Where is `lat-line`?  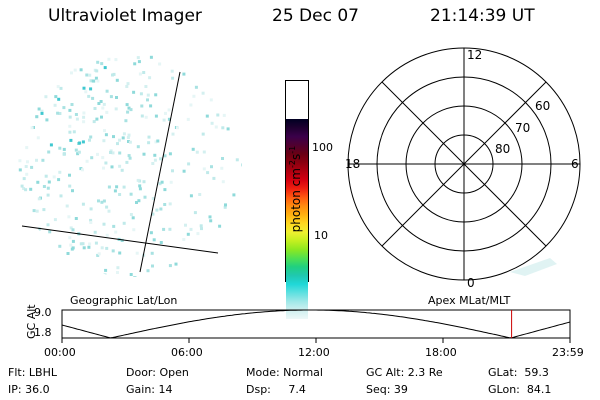
lat-line is located at coordinates (120, 239).